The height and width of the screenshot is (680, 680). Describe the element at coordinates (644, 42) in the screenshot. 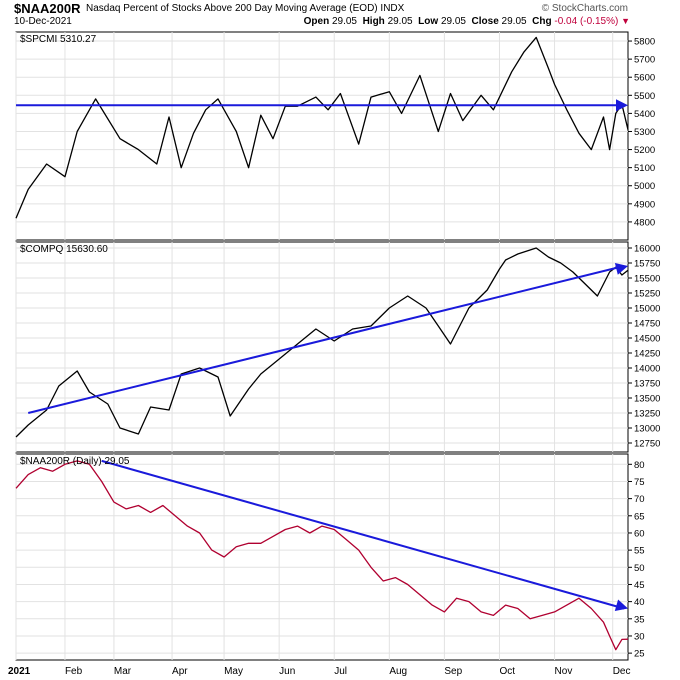

I see `ytick-label-top-0: 5800` at that location.